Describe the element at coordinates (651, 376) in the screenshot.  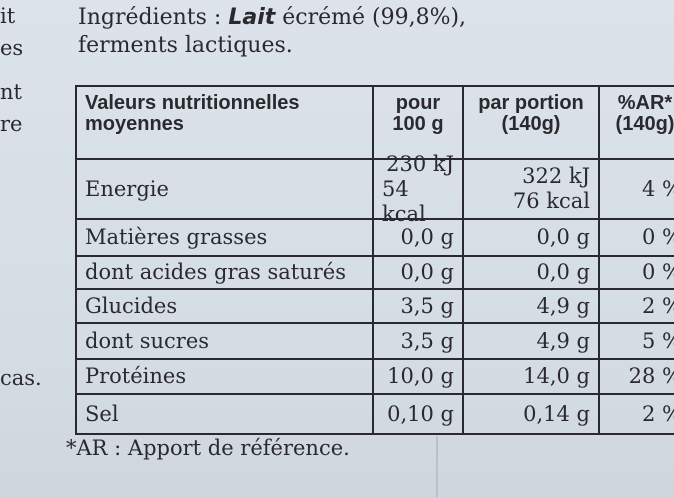
I see `cell-text: 28 %` at that location.